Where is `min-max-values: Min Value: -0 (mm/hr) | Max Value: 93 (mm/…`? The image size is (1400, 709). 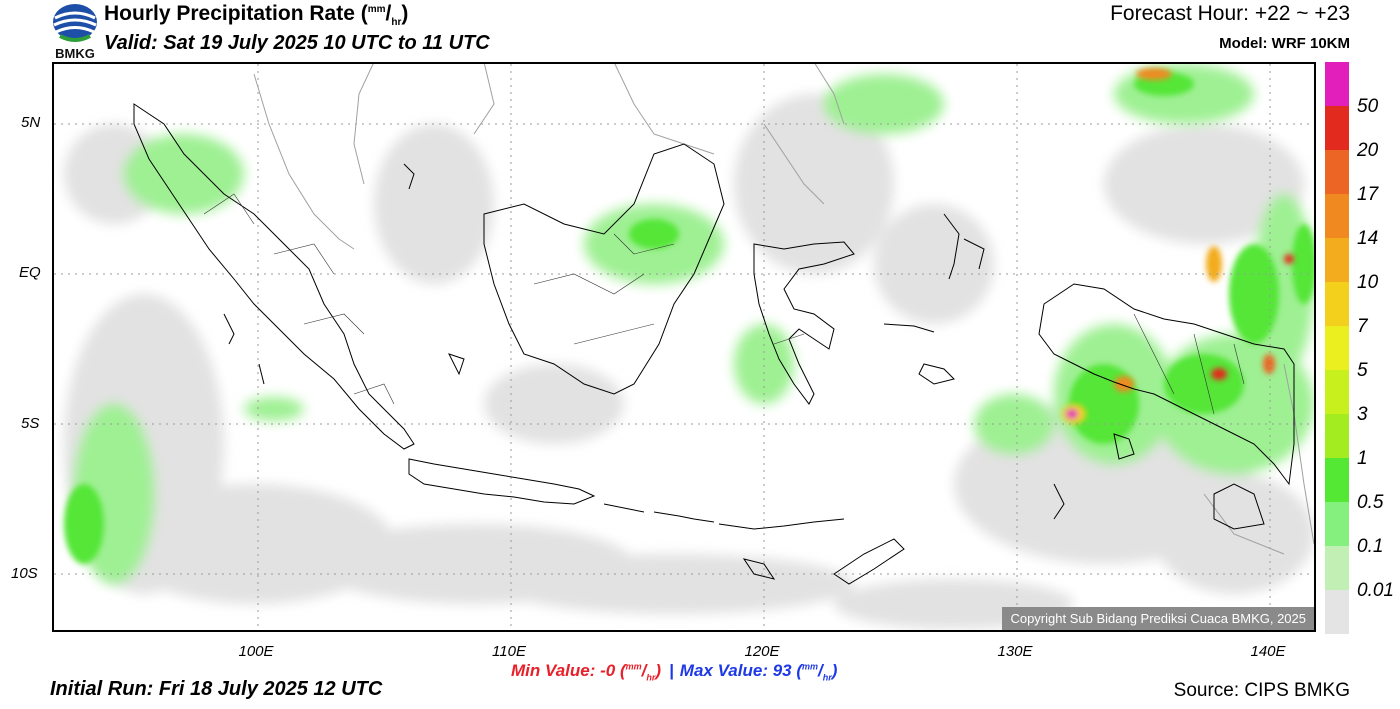 min-max-values: Min Value: -0 (mm/hr) | Max Value: 93 (mm/… is located at coordinates (674, 672).